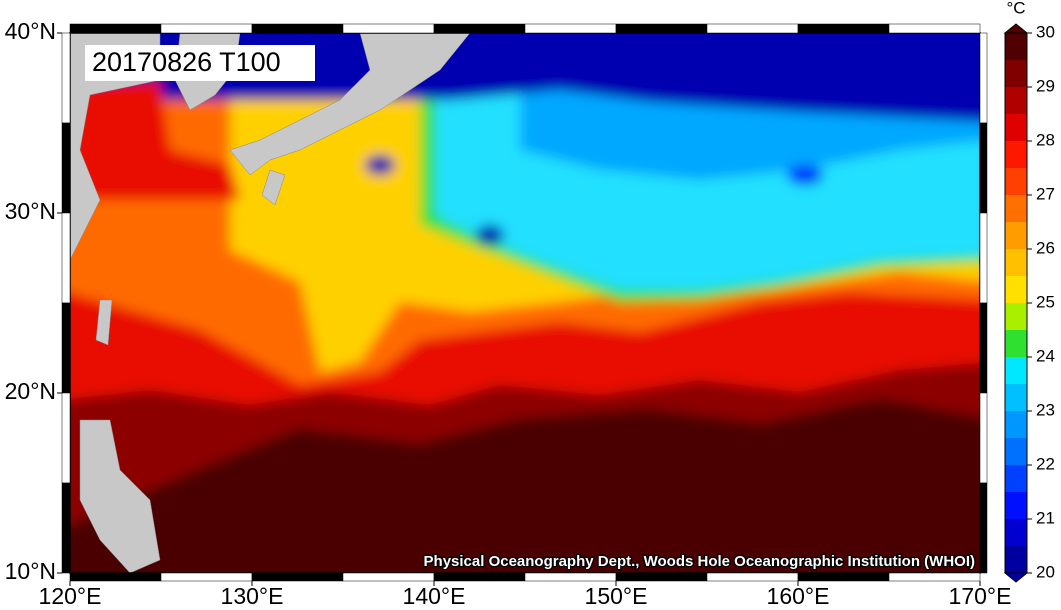 This screenshot has width=1061, height=610. Describe the element at coordinates (1045, 517) in the screenshot. I see `colorbar-label: 21` at that location.